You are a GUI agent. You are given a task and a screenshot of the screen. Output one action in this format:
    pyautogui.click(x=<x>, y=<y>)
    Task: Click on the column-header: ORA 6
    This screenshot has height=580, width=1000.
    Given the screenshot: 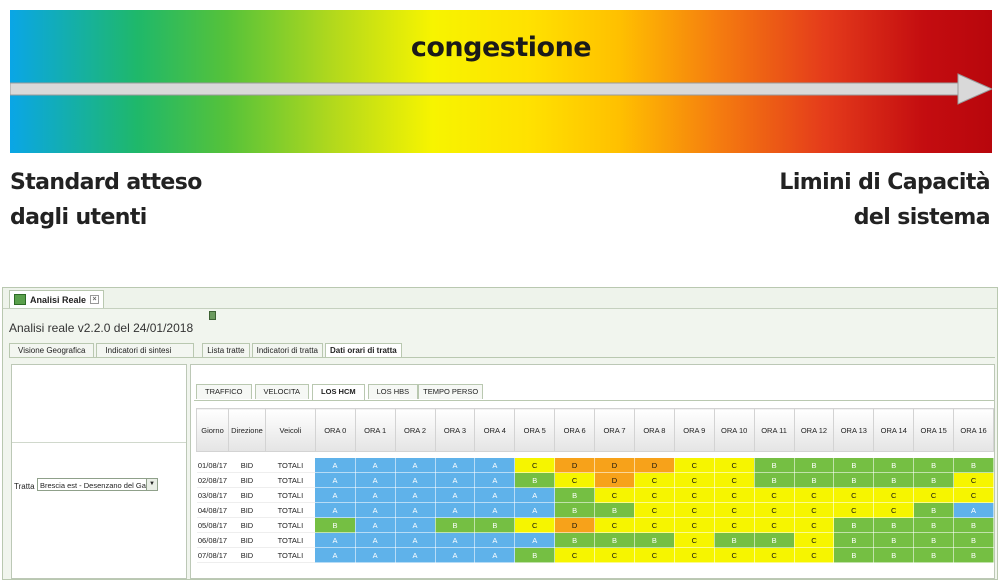 What is the action you would take?
    pyautogui.click(x=575, y=430)
    